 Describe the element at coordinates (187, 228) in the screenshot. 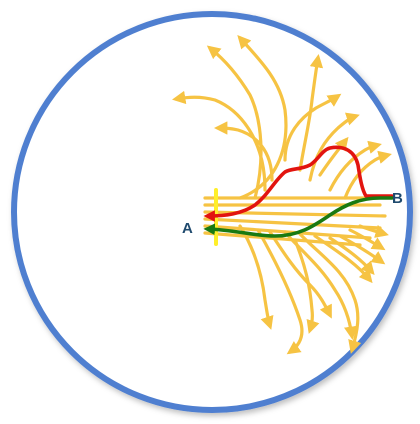

I see `label-point-a: A` at that location.